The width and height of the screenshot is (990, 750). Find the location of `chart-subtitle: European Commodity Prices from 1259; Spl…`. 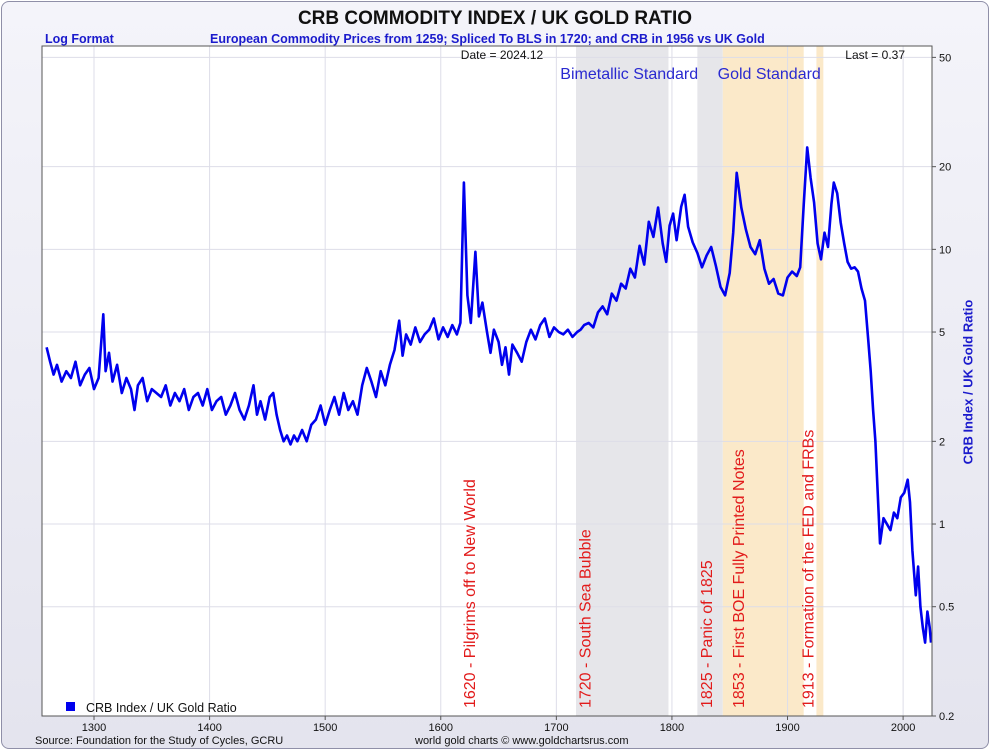

chart-subtitle: European Commodity Prices from 1259; Spl… is located at coordinates (487, 39).